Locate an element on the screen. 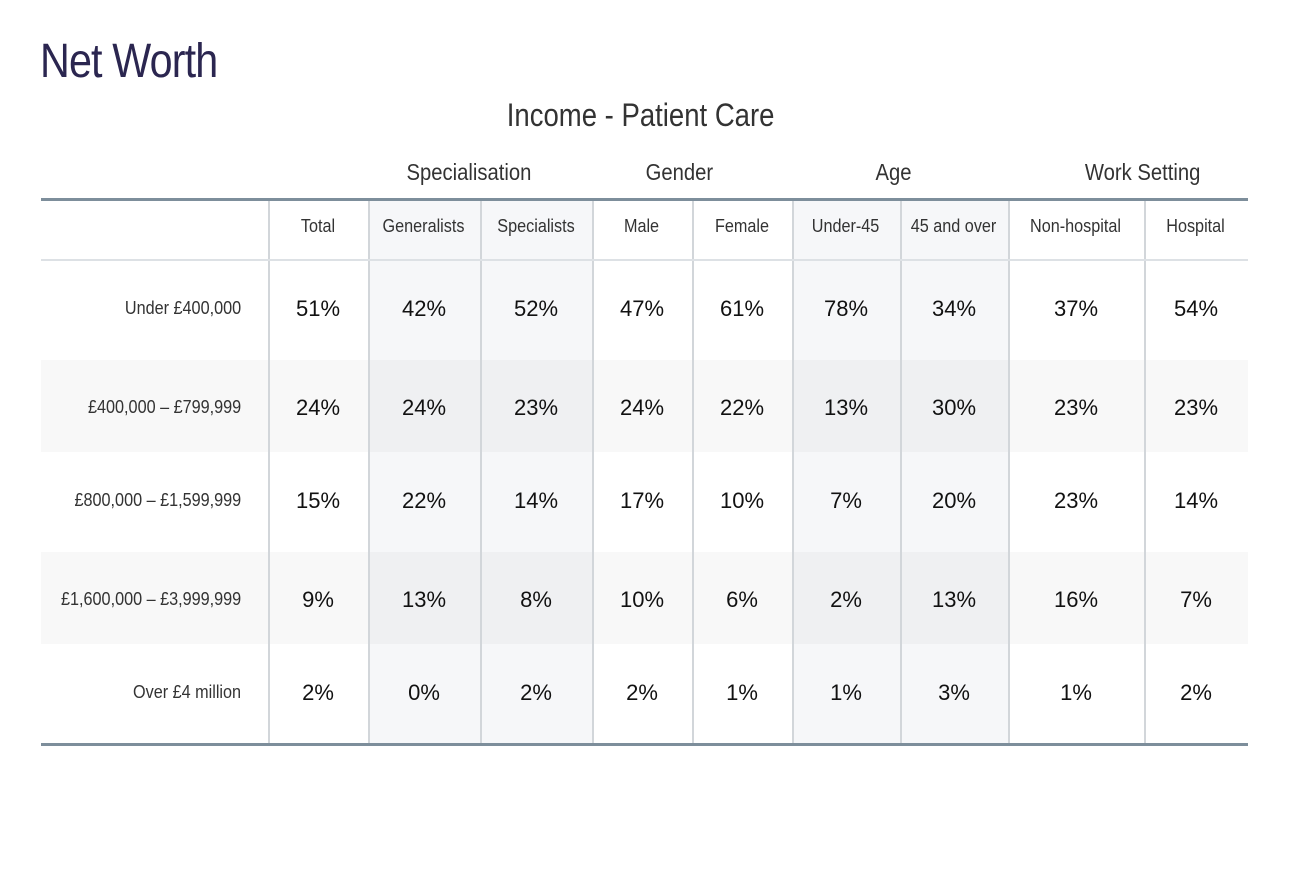 This screenshot has width=1290, height=878. table-cell: 3% is located at coordinates (954, 692).